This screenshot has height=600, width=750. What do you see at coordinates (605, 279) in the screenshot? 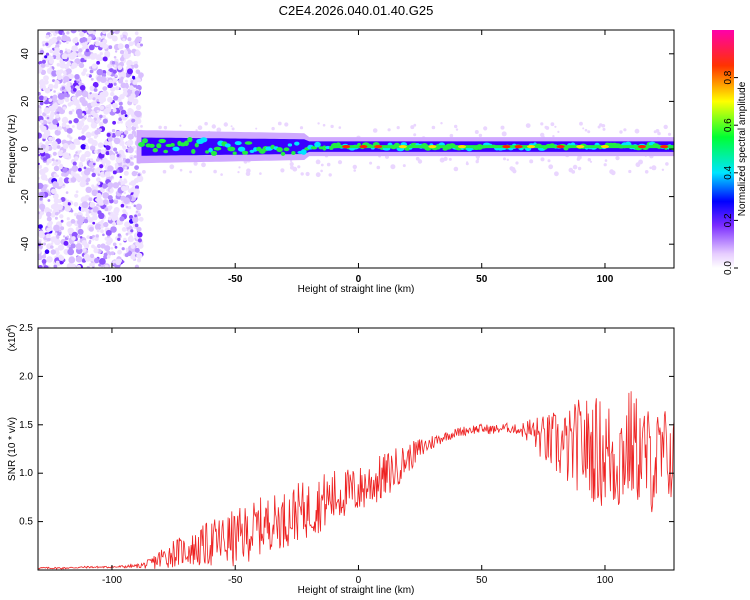
I see `x-tick-label: 100` at bounding box center [605, 279].